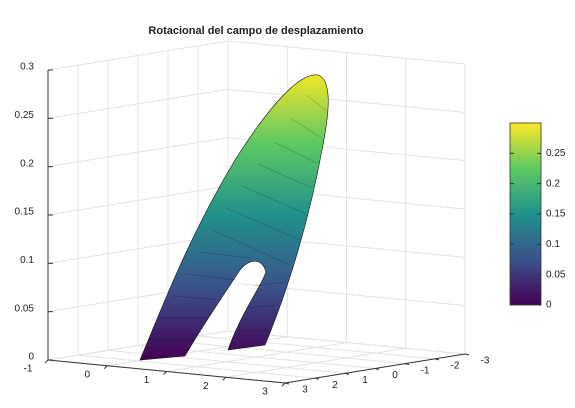 Image resolution: width=575 pixels, height=408 pixels. What do you see at coordinates (556, 153) in the screenshot?
I see `colorbar-tick-label: 0.25` at bounding box center [556, 153].